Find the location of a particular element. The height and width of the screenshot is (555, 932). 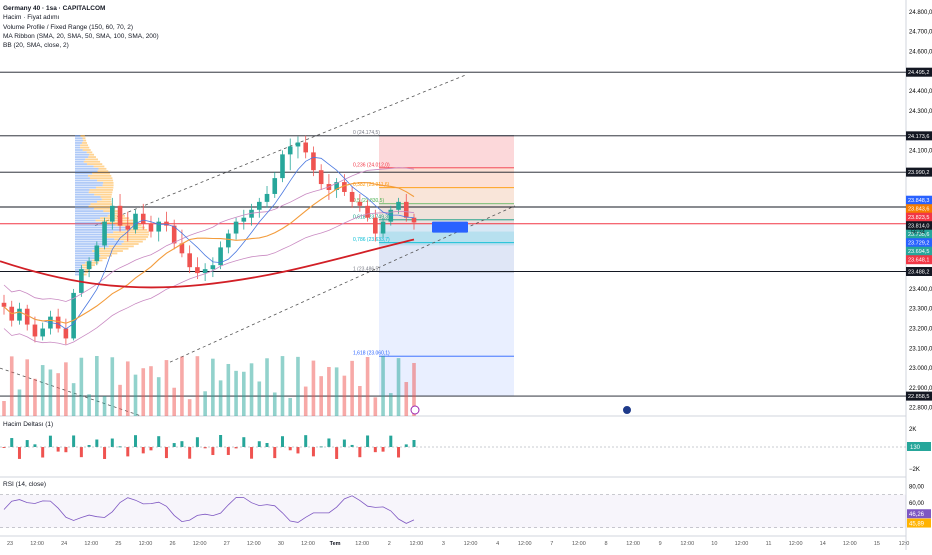

time-label-21: 12:00 is located at coordinates (579, 544).